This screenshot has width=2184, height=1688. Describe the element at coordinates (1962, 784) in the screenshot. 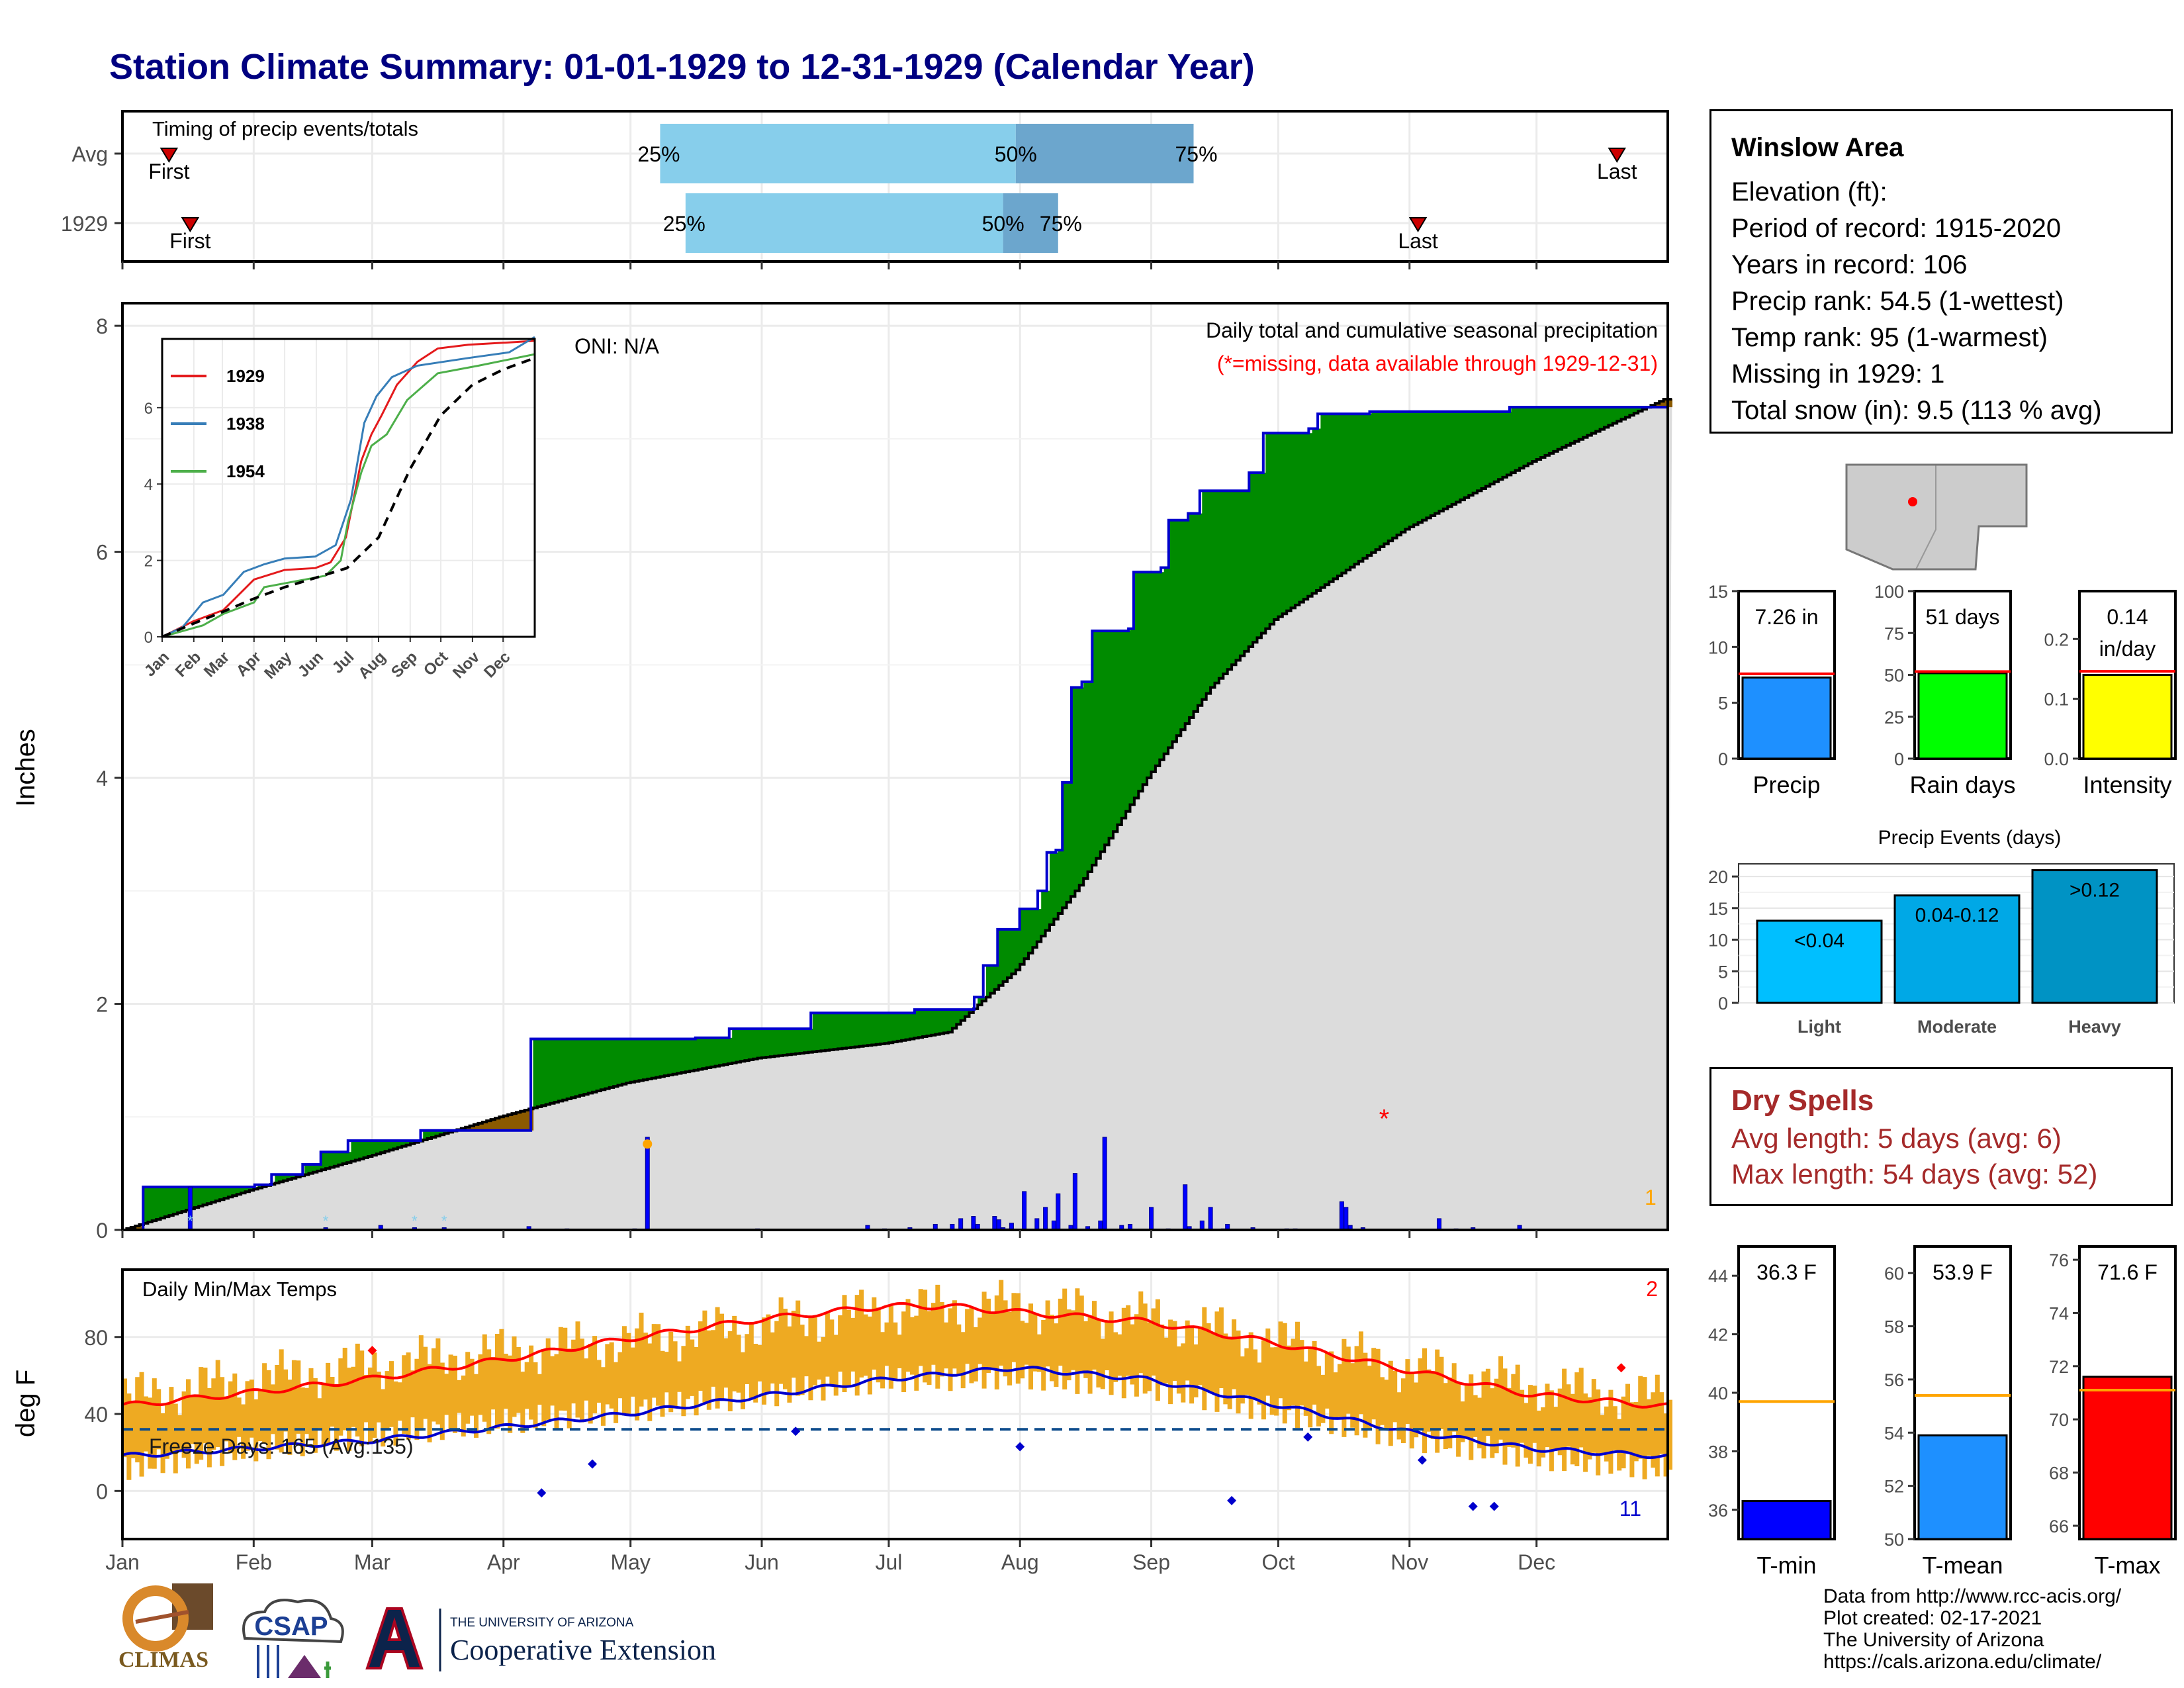

I see `mini-chart-title-Rain days: Rain days` at that location.